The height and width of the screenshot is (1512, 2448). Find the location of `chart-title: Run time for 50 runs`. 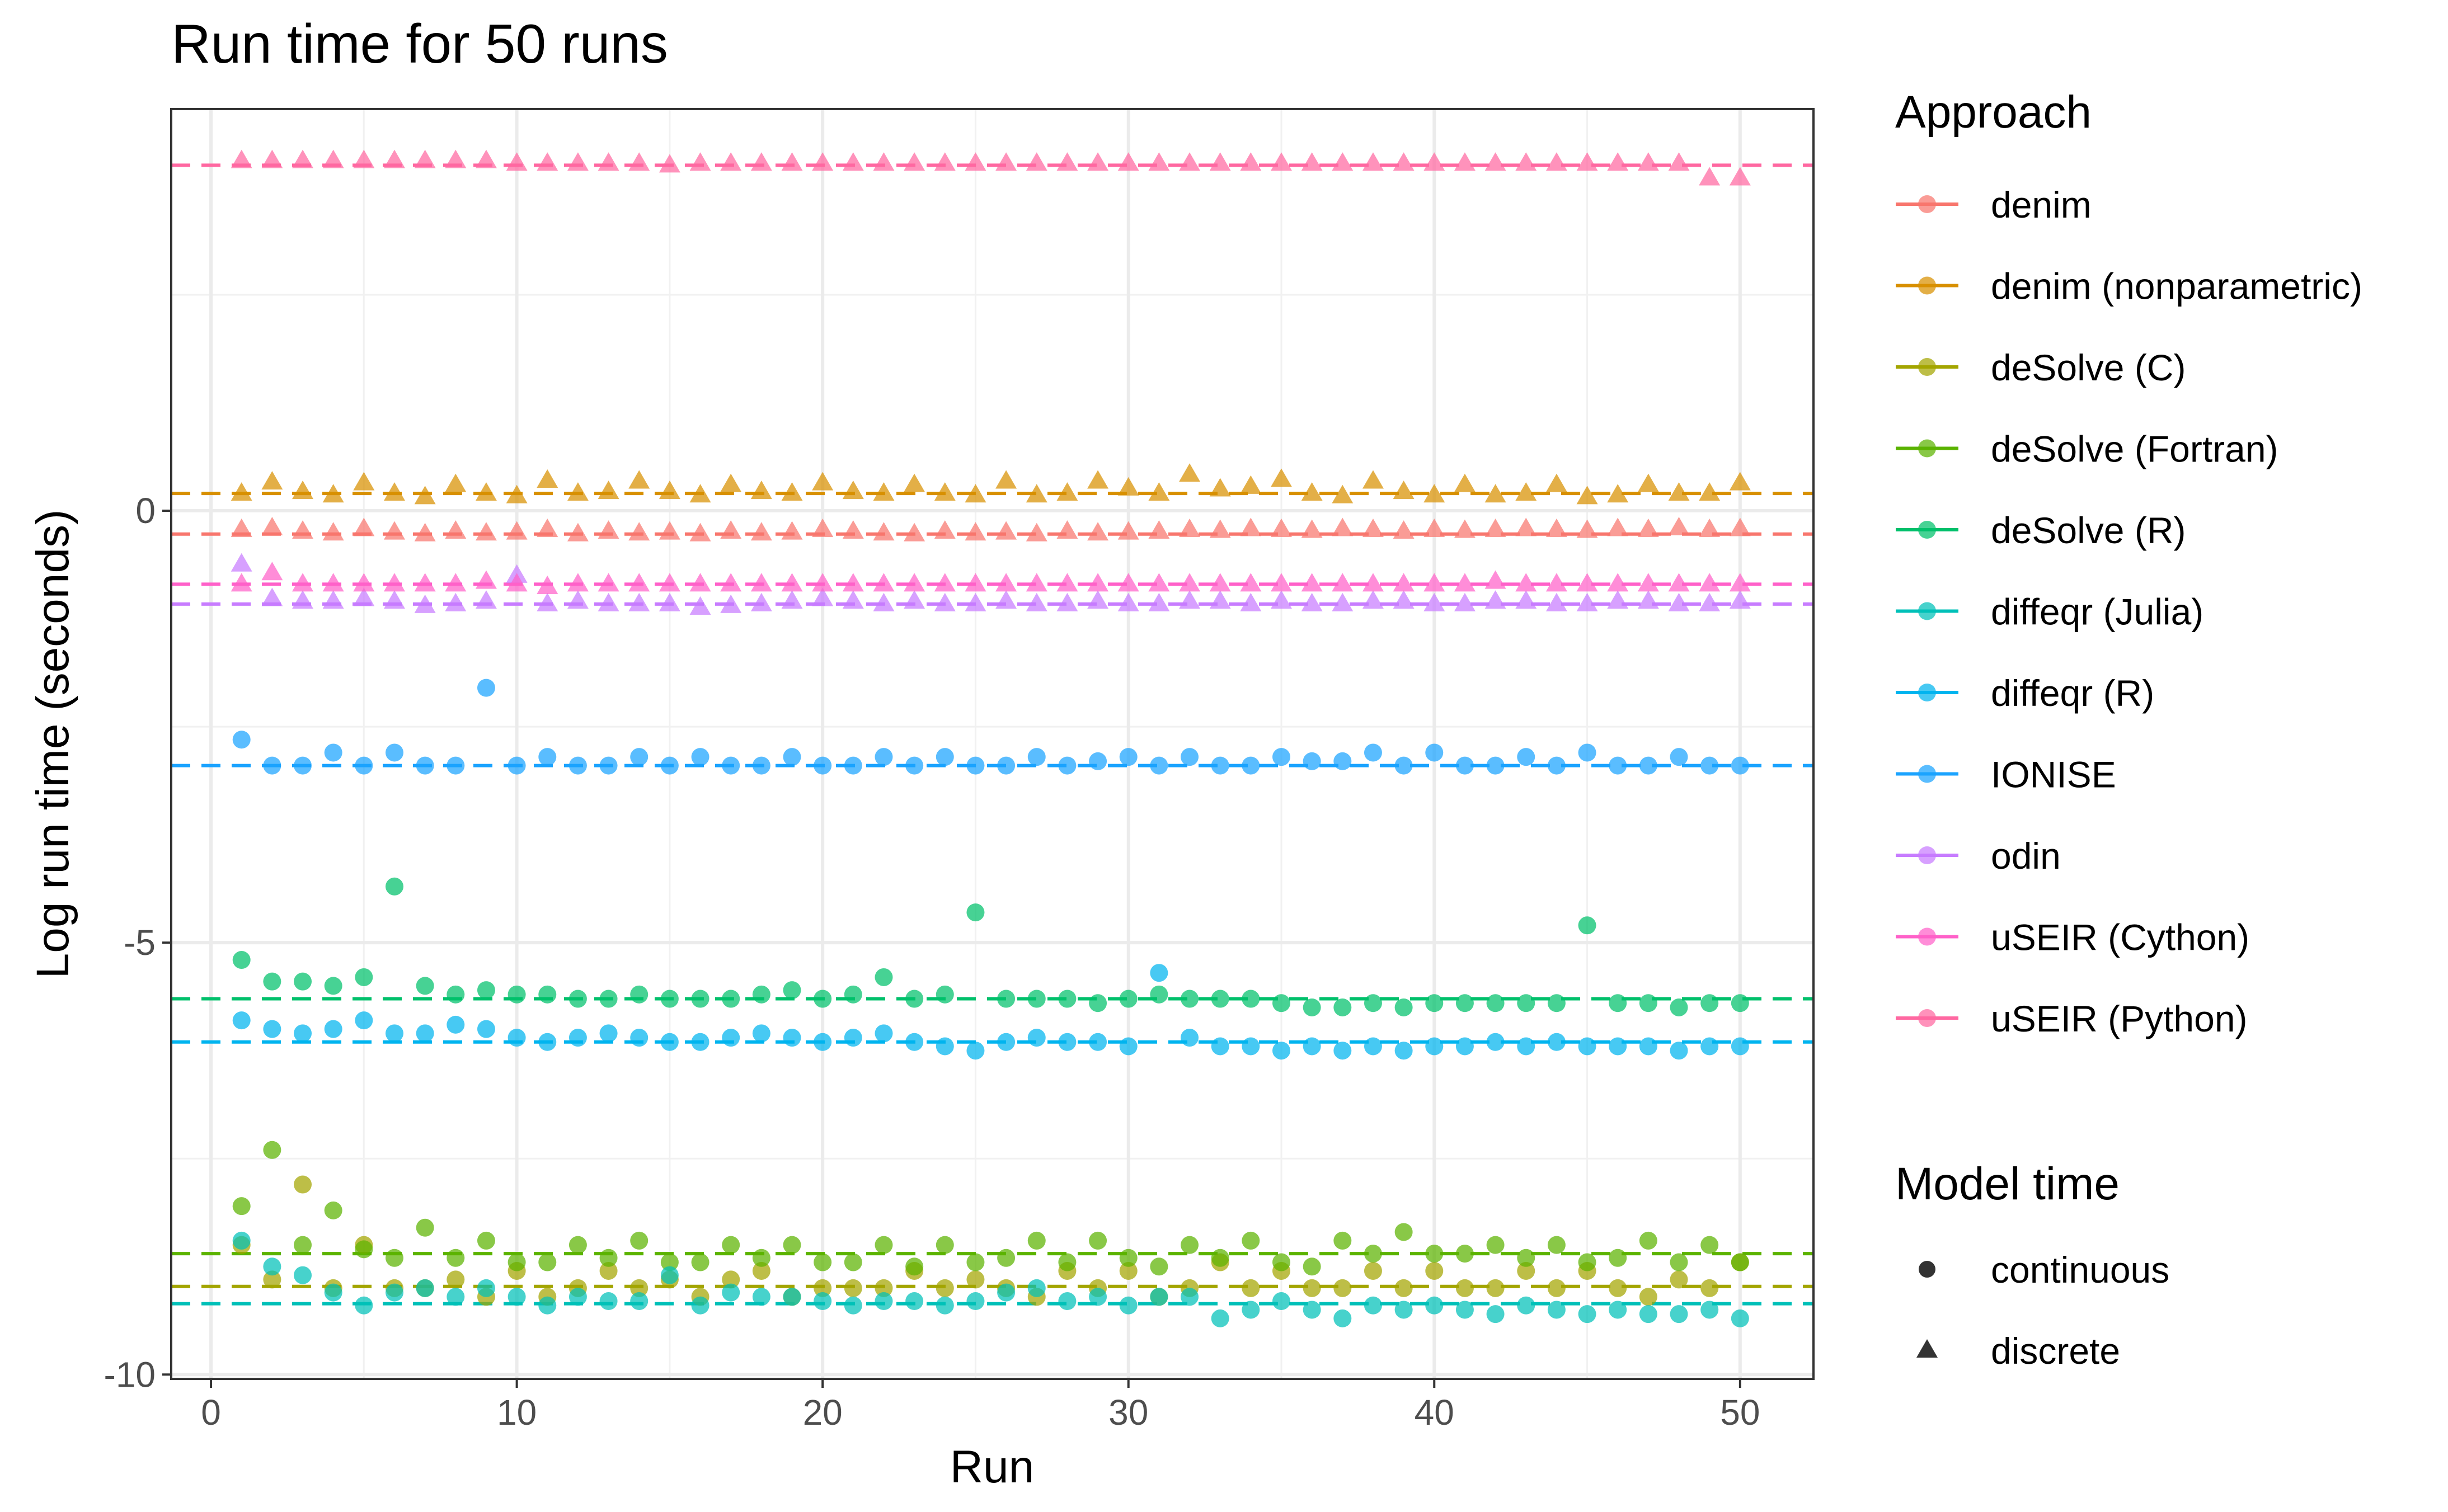

chart-title: Run time for 50 runs is located at coordinates (420, 44).